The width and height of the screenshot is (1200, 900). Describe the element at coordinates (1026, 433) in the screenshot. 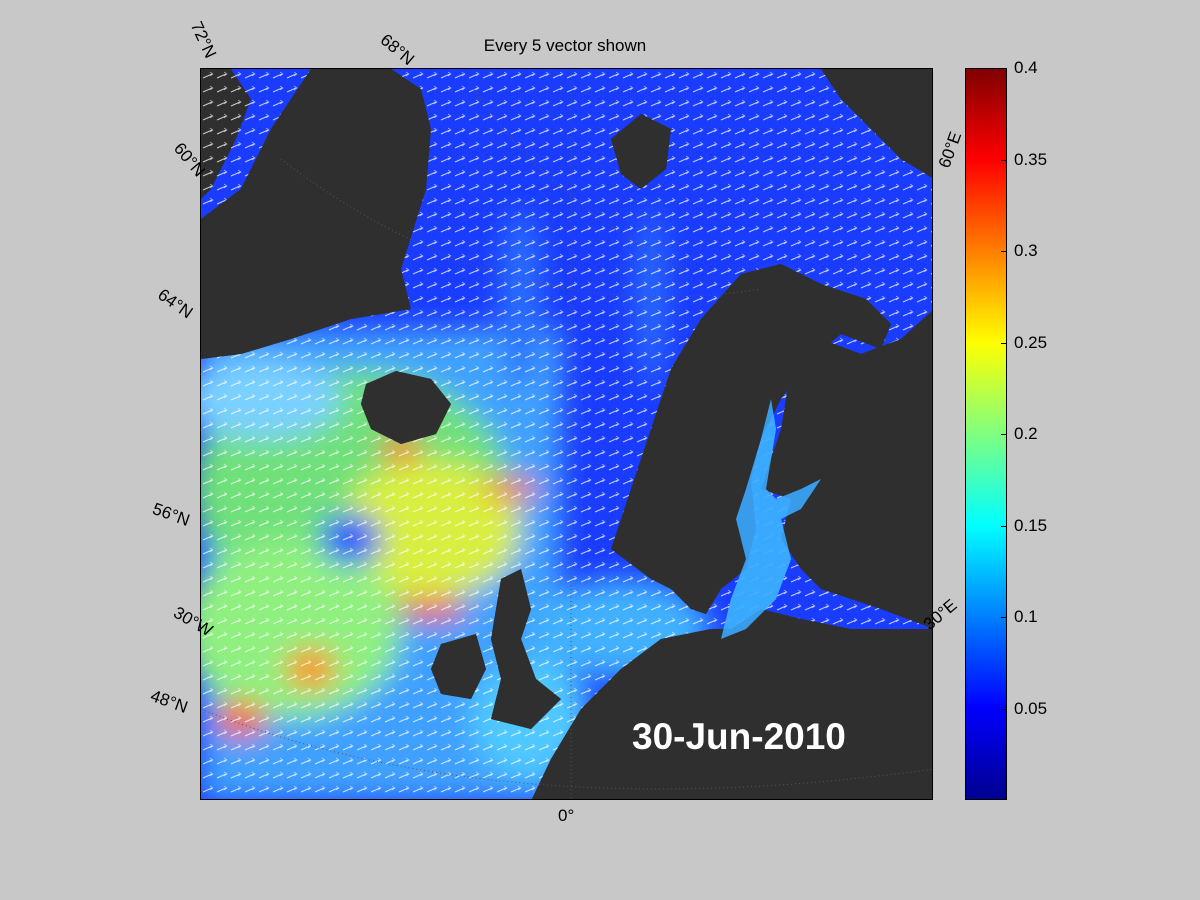

I see `colorbar-tick-label: 0.2` at that location.